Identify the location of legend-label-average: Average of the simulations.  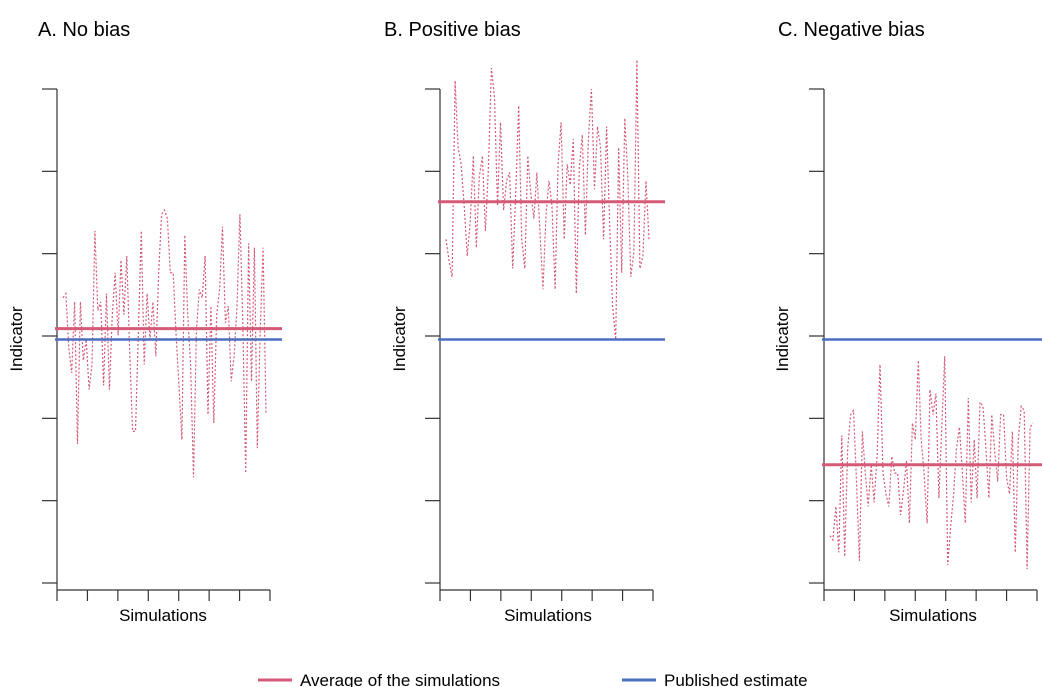
(400, 679).